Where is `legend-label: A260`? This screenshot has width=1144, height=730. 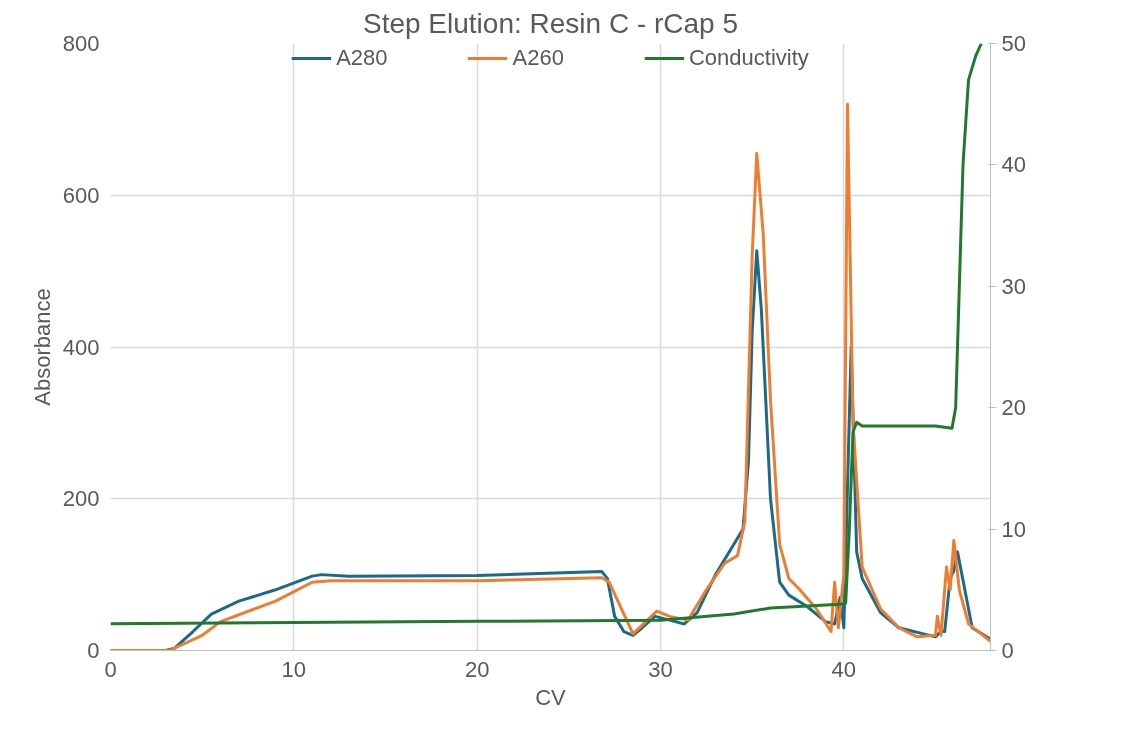 legend-label: A260 is located at coordinates (538, 58).